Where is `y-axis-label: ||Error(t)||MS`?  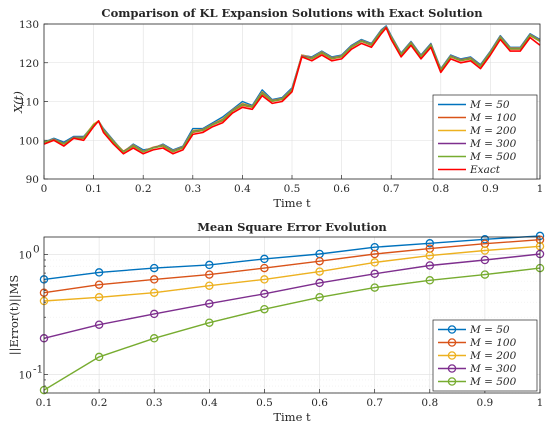
y-axis-label: ||Error(t)||MS is located at coordinates (14, 315).